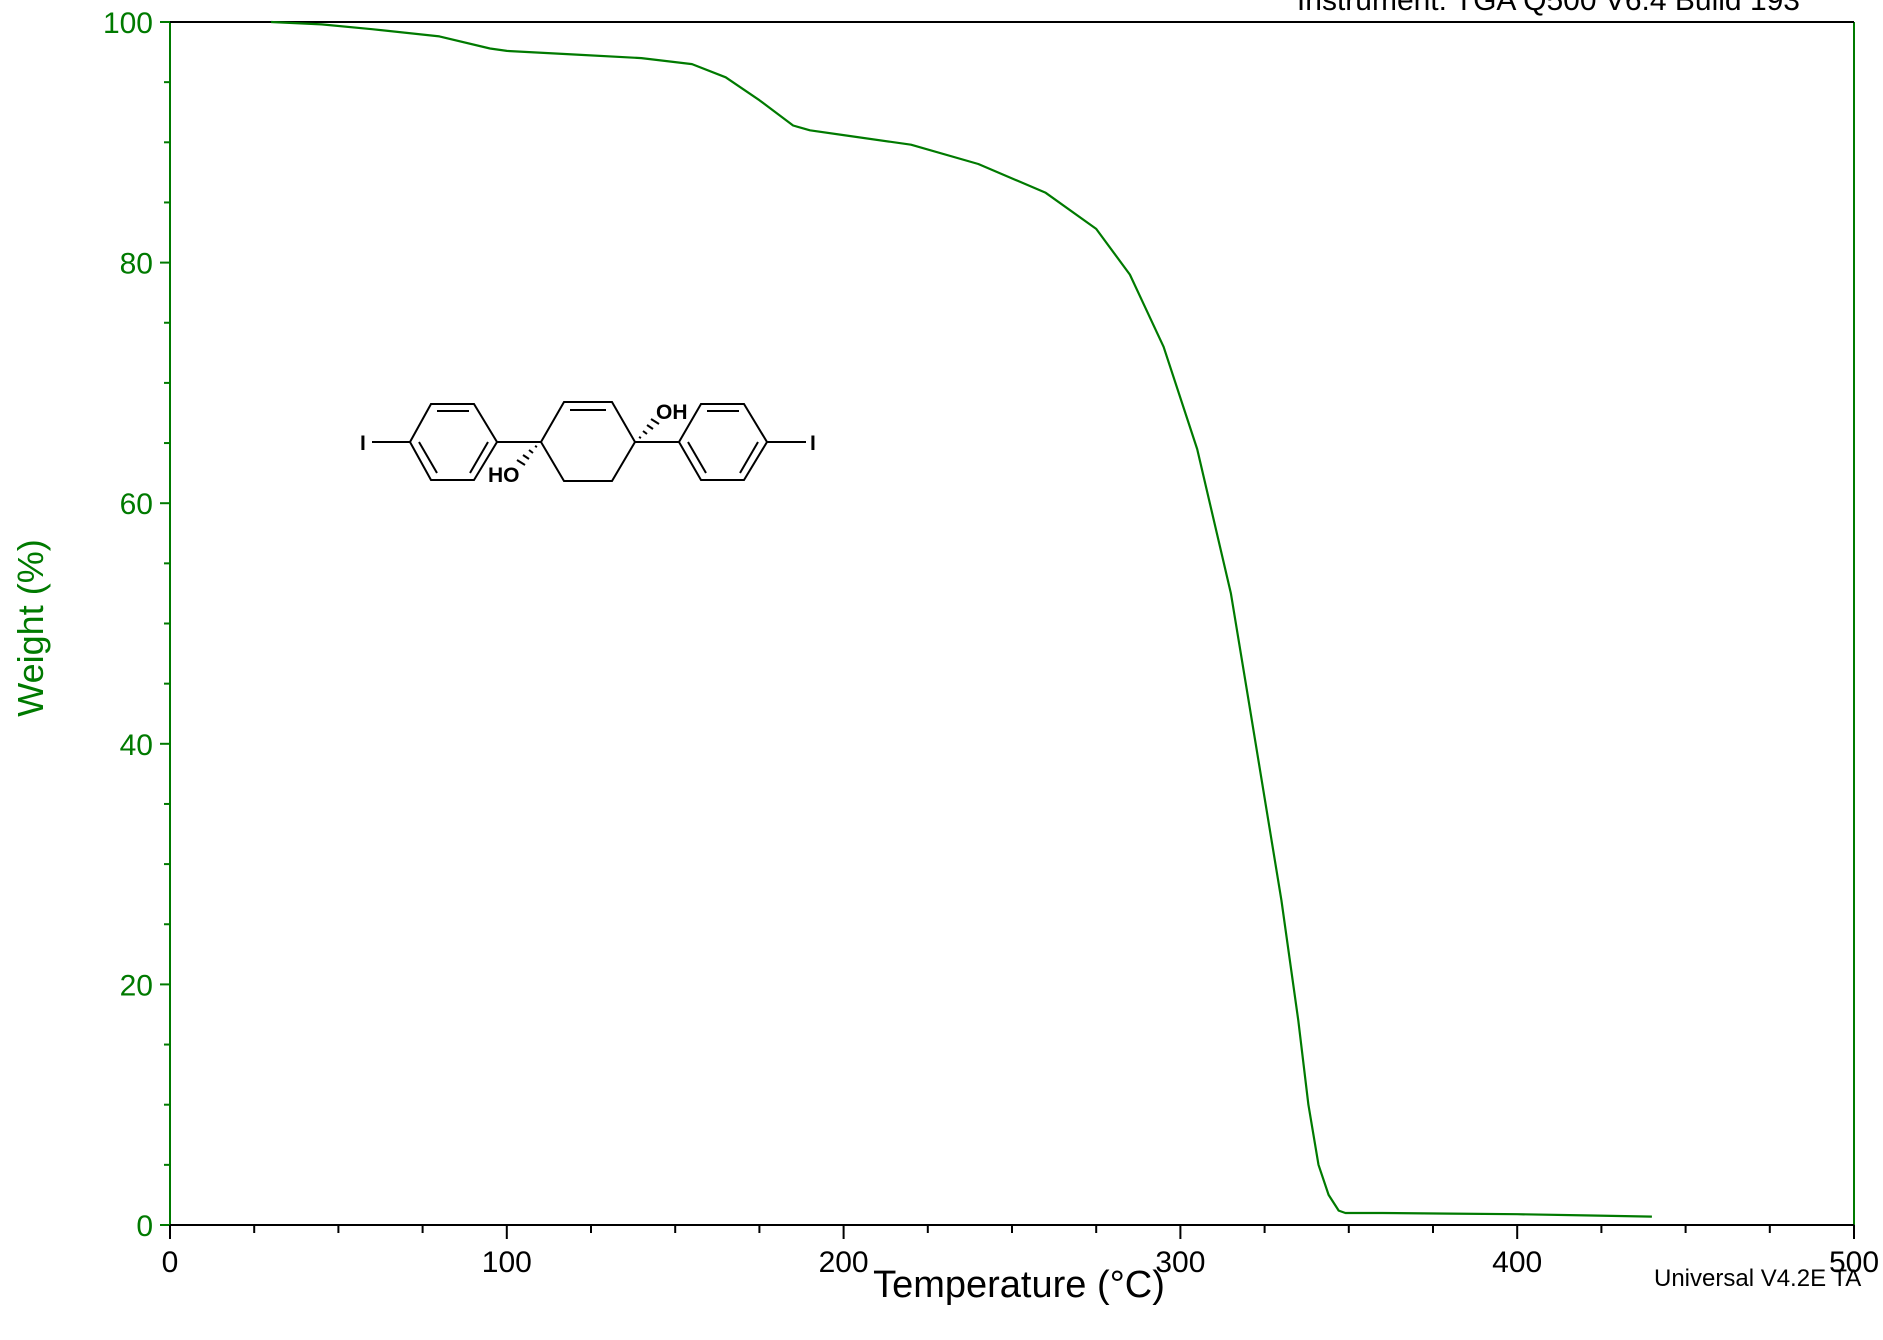  What do you see at coordinates (844, 1262) in the screenshot?
I see `x-tick-label: 200` at bounding box center [844, 1262].